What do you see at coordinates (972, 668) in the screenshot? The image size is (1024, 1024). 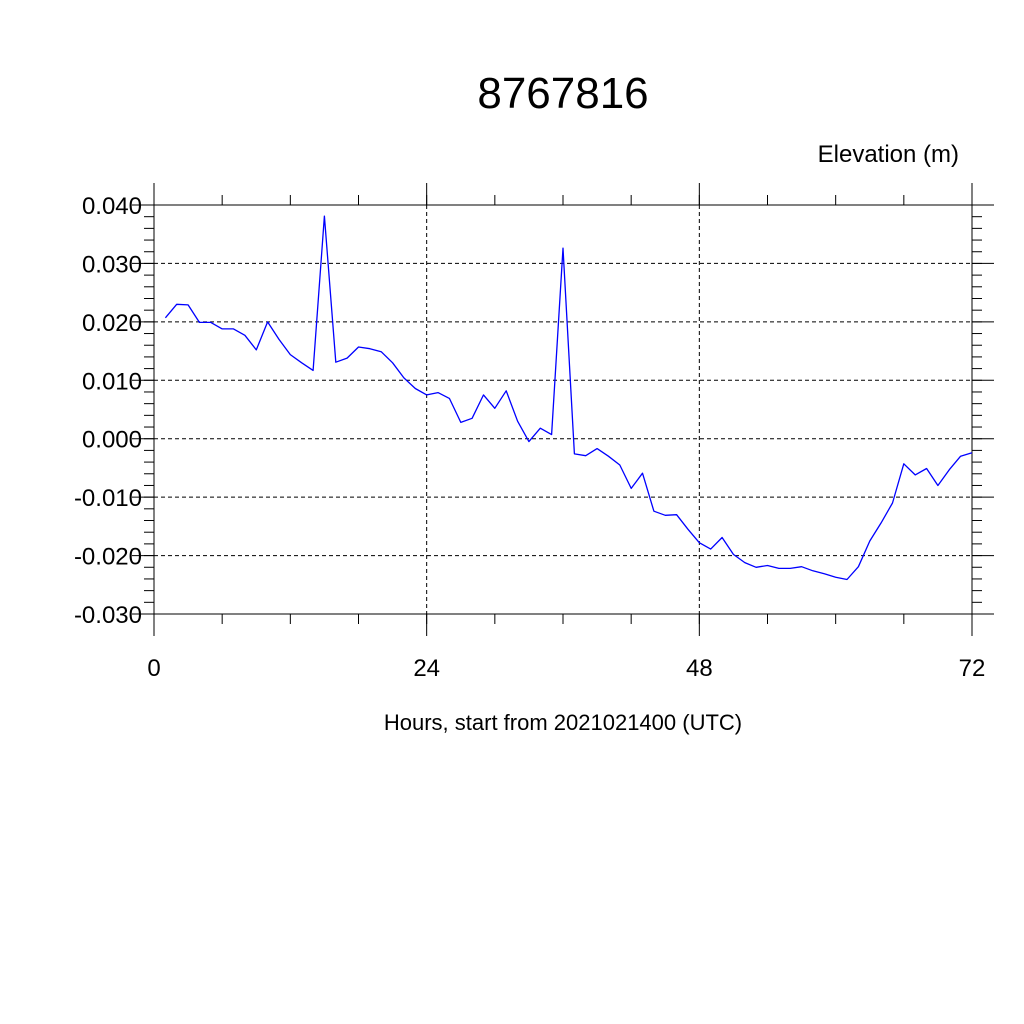 I see `x-tick-label: 72` at bounding box center [972, 668].